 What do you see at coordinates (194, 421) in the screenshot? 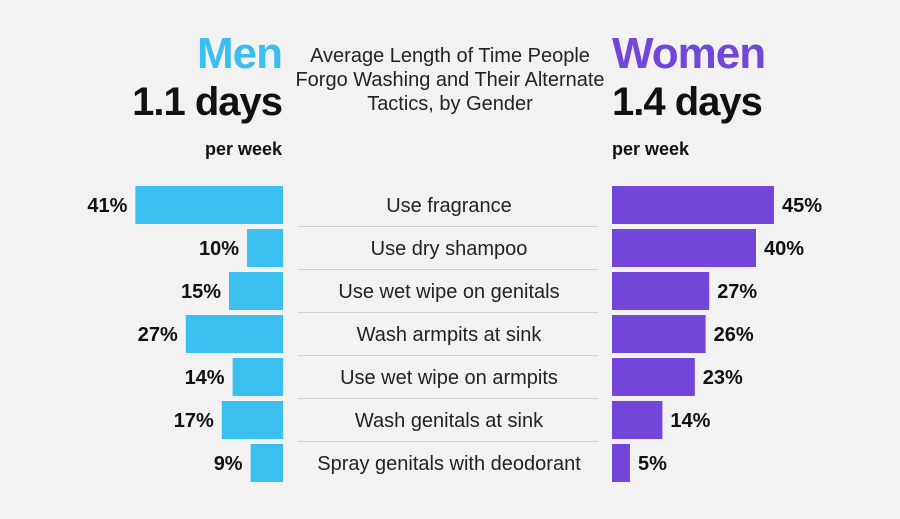
I see `men-value-label: 17%` at bounding box center [194, 421].